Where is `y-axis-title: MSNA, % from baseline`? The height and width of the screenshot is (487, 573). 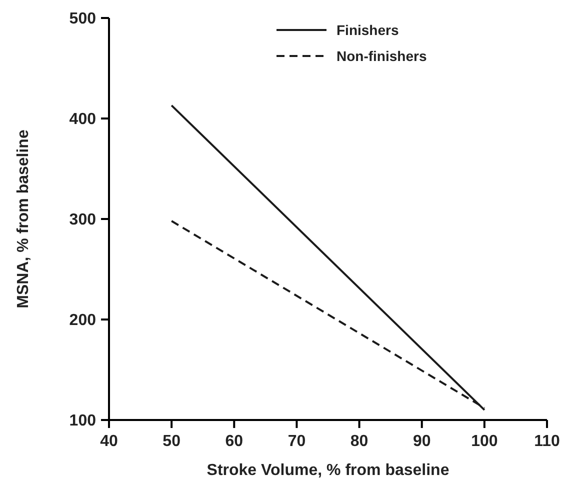
y-axis-title: MSNA, % from baseline is located at coordinates (23, 219).